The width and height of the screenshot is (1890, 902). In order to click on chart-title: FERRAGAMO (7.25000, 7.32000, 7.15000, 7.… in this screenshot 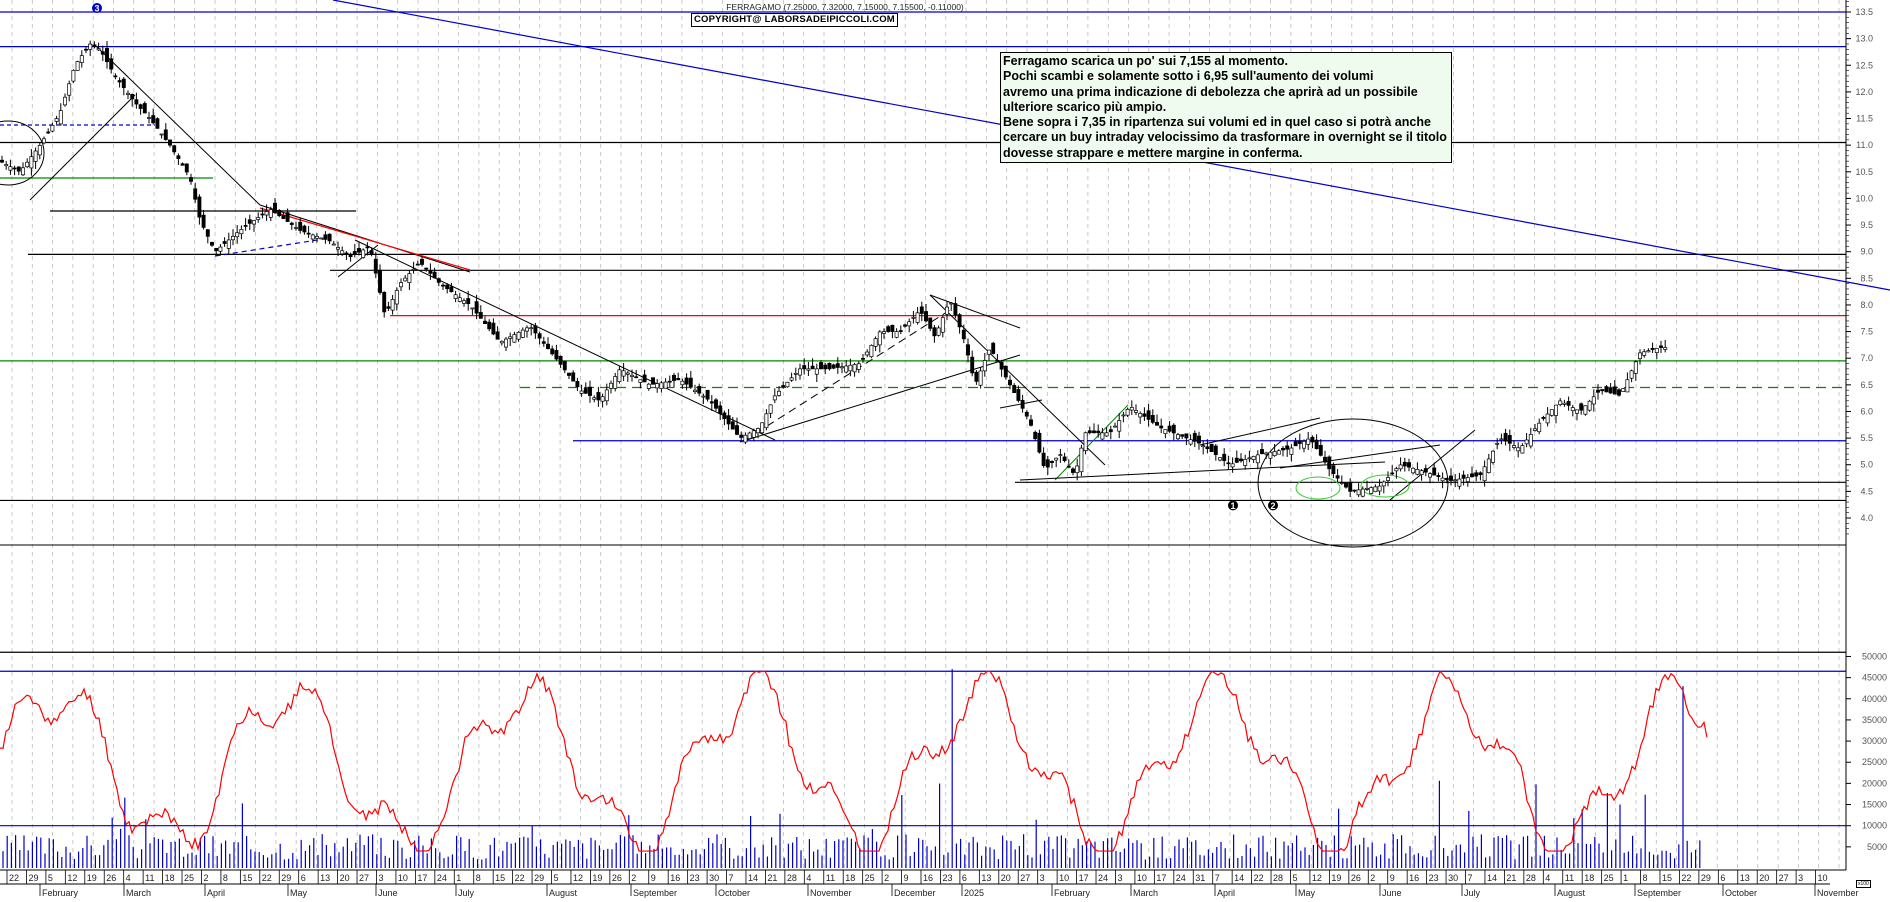, I will do `click(845, 7)`.